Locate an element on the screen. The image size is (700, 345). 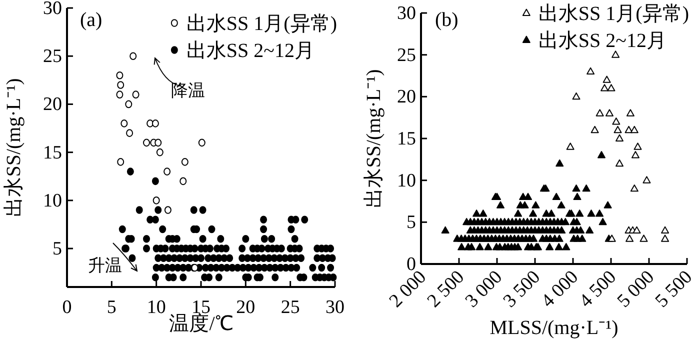
x-tick-label: 5 is located at coordinates (111, 307).